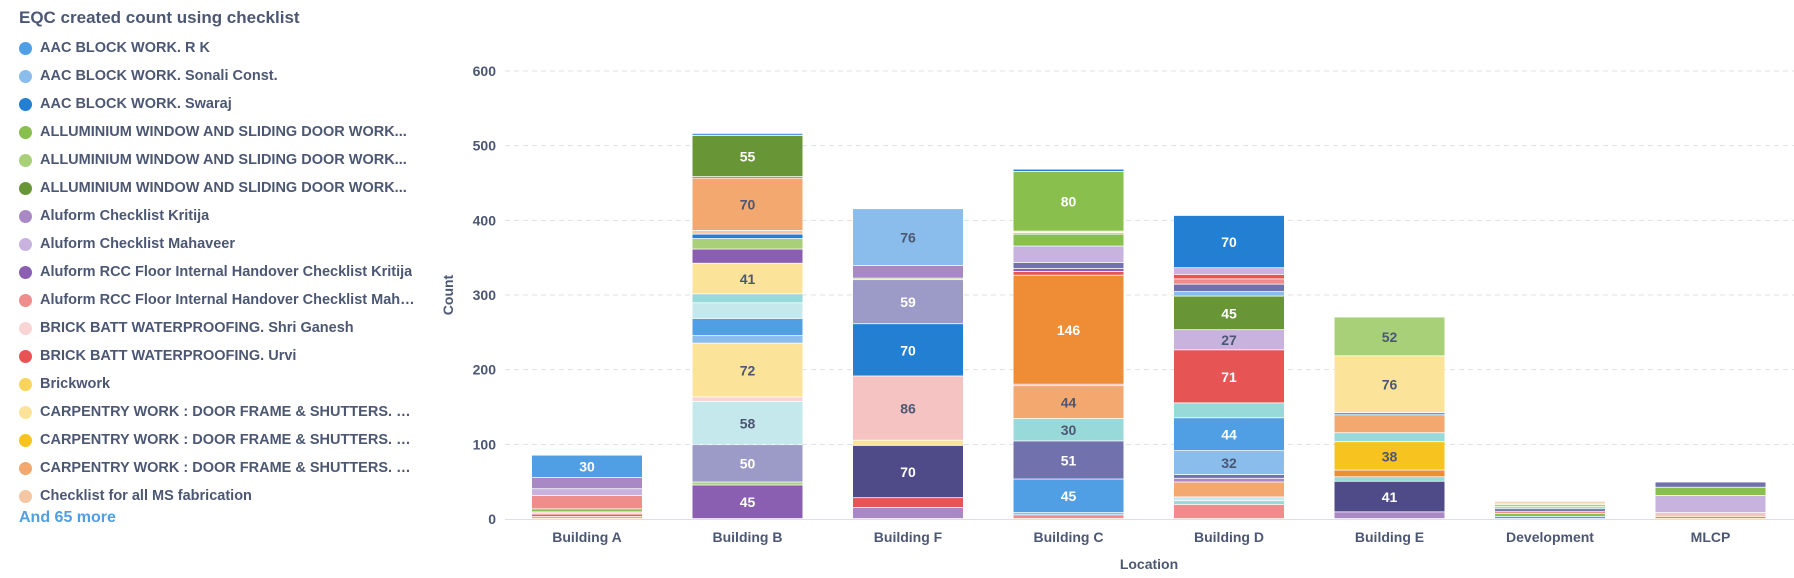 This screenshot has height=578, width=1794. What do you see at coordinates (219, 356) in the screenshot?
I see `legend-item: BRICK BATT WATERPROOFING. Urvi` at bounding box center [219, 356].